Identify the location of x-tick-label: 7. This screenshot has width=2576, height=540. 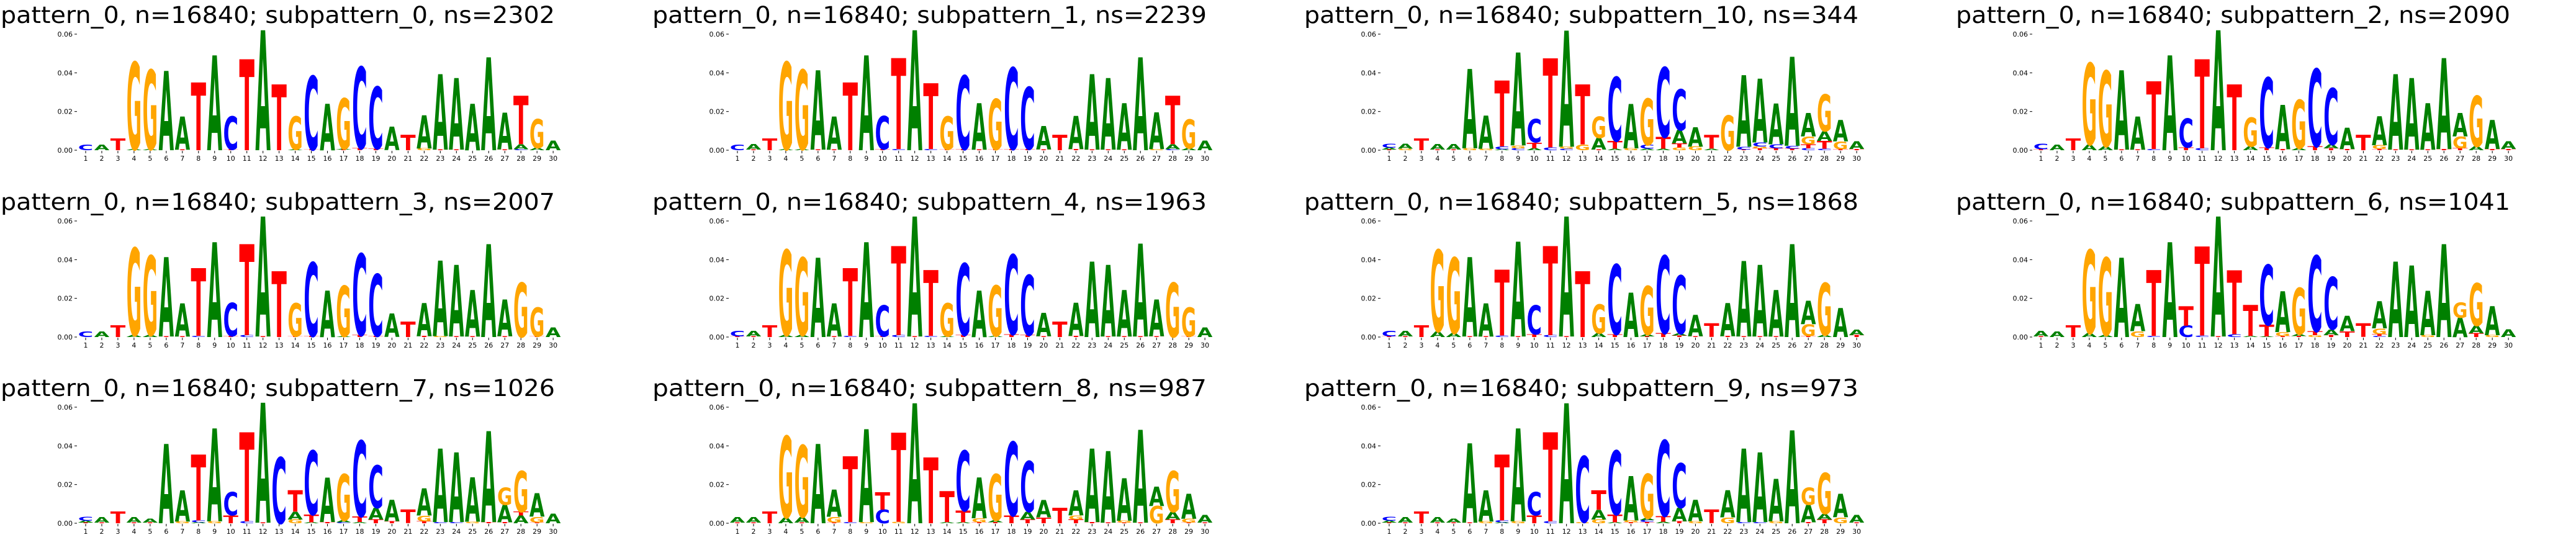
(182, 532).